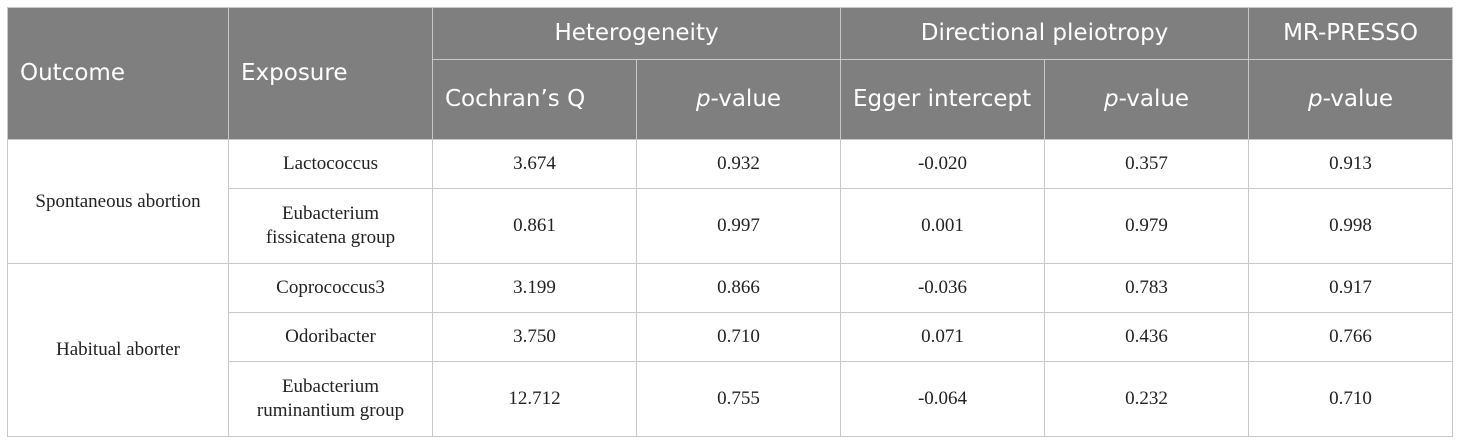 Image resolution: width=1460 pixels, height=444 pixels. What do you see at coordinates (943, 399) in the screenshot?
I see `egger-intercept-cell: -0.064` at bounding box center [943, 399].